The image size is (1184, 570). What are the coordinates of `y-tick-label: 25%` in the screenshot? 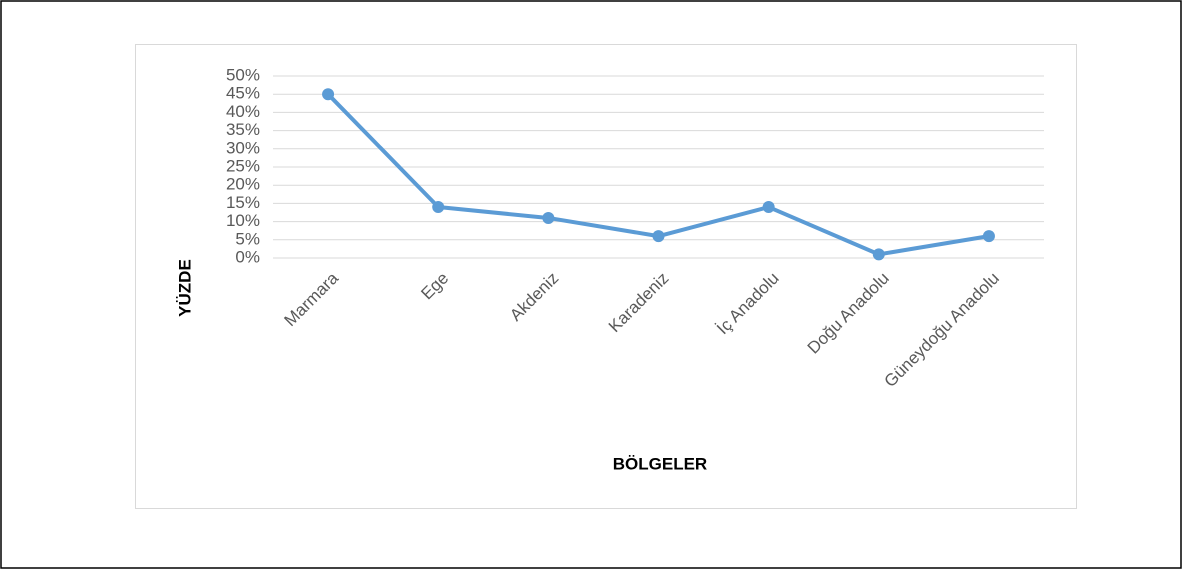 It's located at (243, 165).